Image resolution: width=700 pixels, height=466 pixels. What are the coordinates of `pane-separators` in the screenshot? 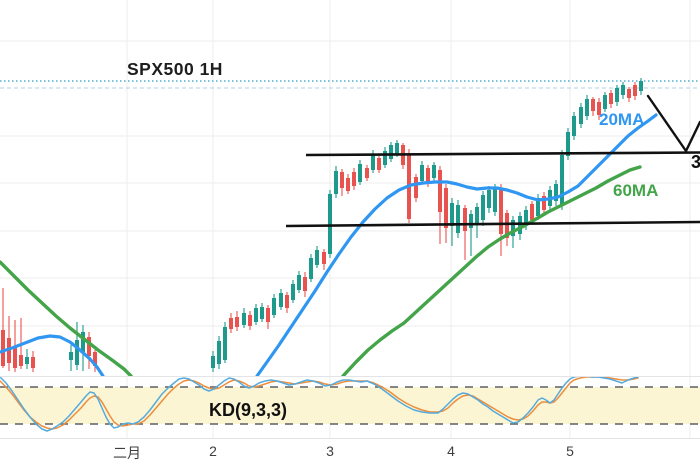 It's located at (350, 407).